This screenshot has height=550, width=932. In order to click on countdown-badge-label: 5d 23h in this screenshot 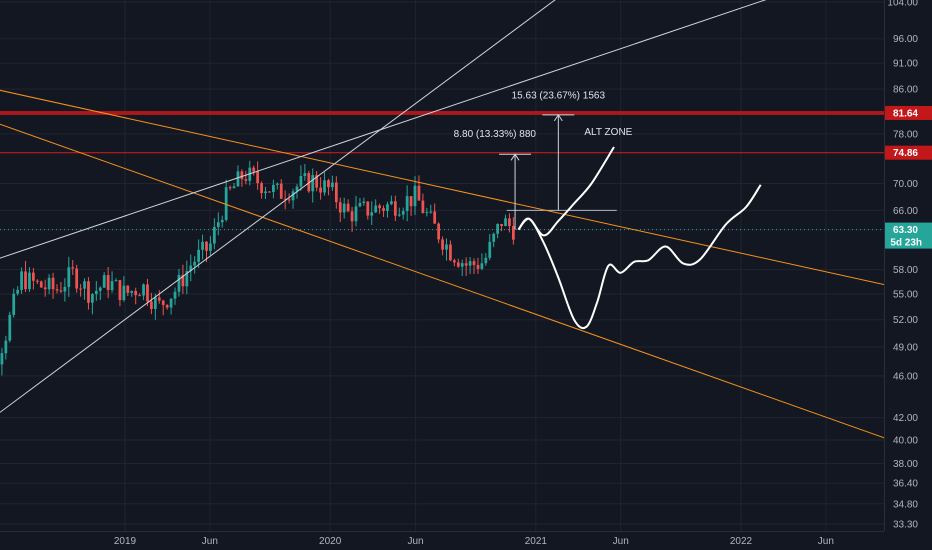, I will do `click(906, 243)`.